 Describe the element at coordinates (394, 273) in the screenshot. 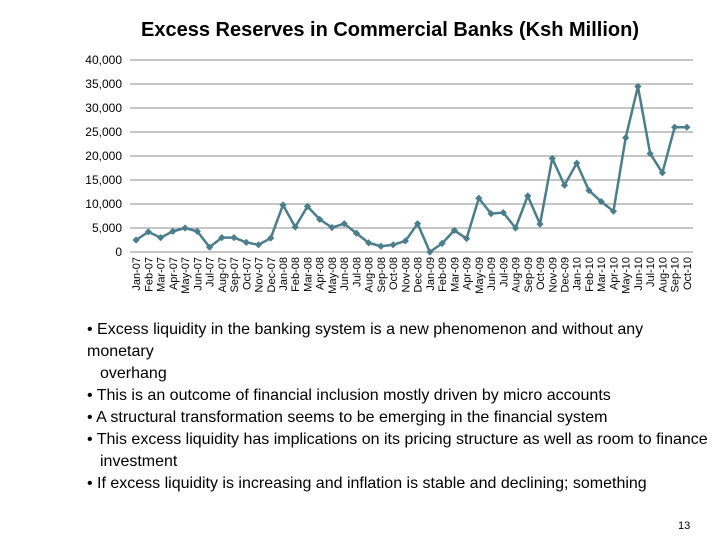

I see `x-tick-label: Oct-08` at that location.